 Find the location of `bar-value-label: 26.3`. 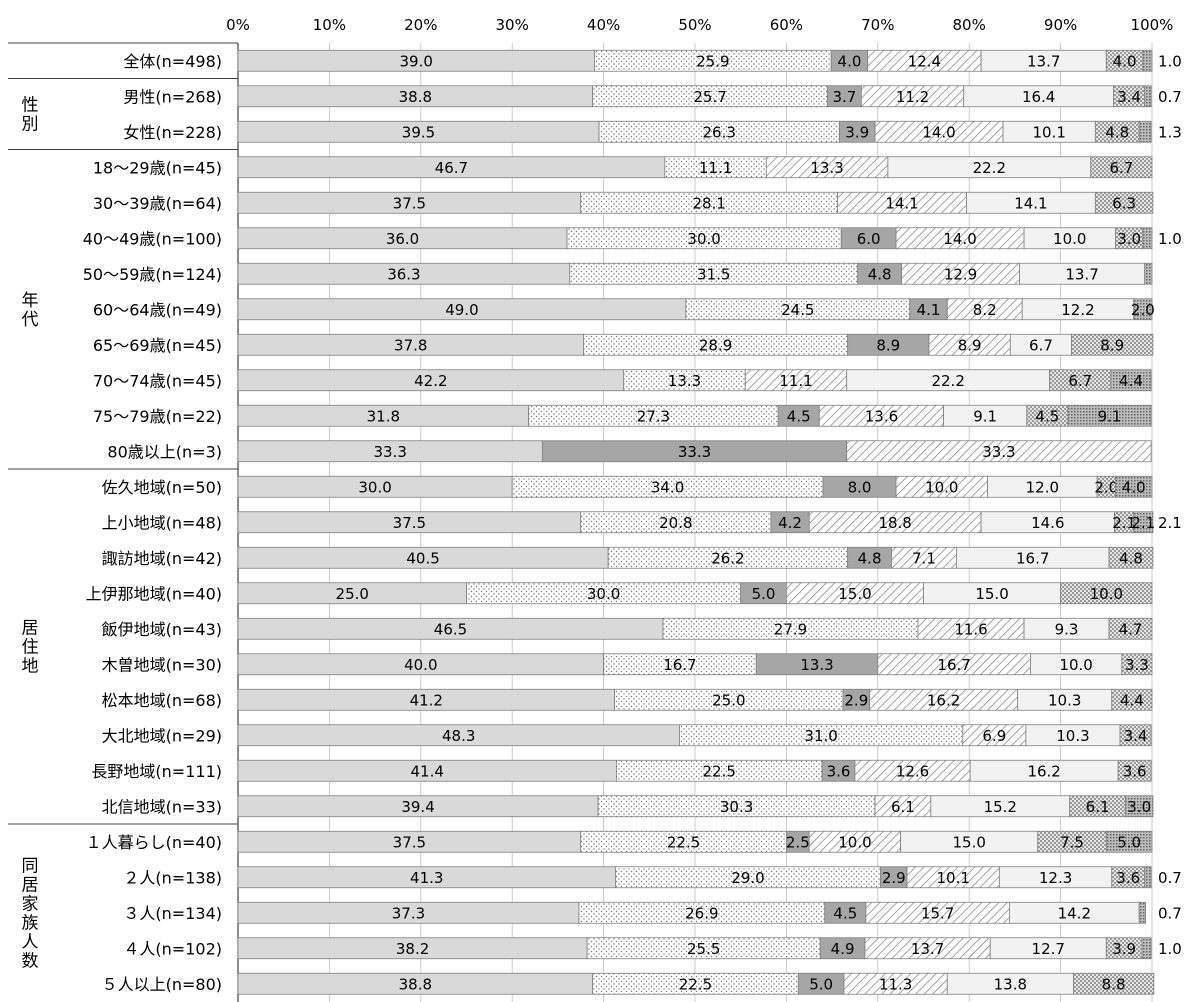

bar-value-label: 26.3 is located at coordinates (719, 132).